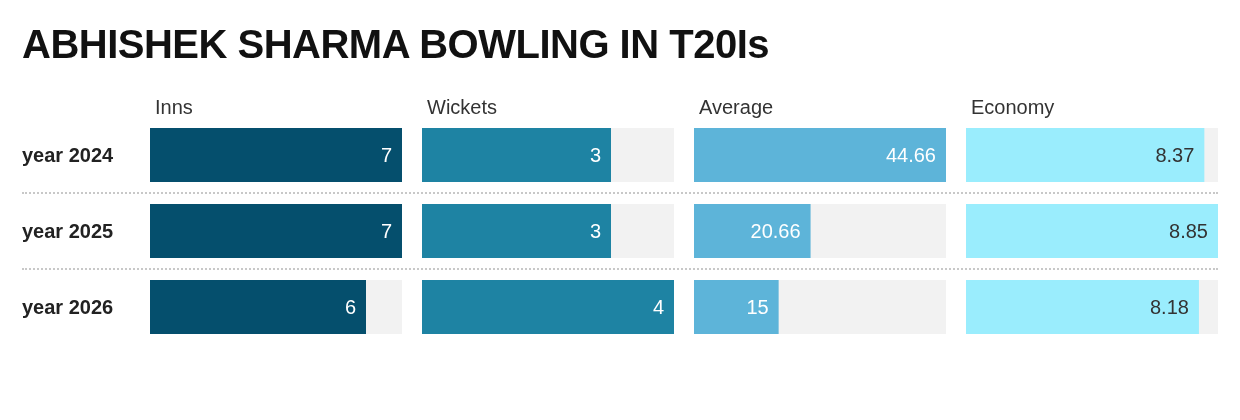 This screenshot has height=420, width=1240. What do you see at coordinates (1169, 307) in the screenshot?
I see `data-label: 8.18` at bounding box center [1169, 307].